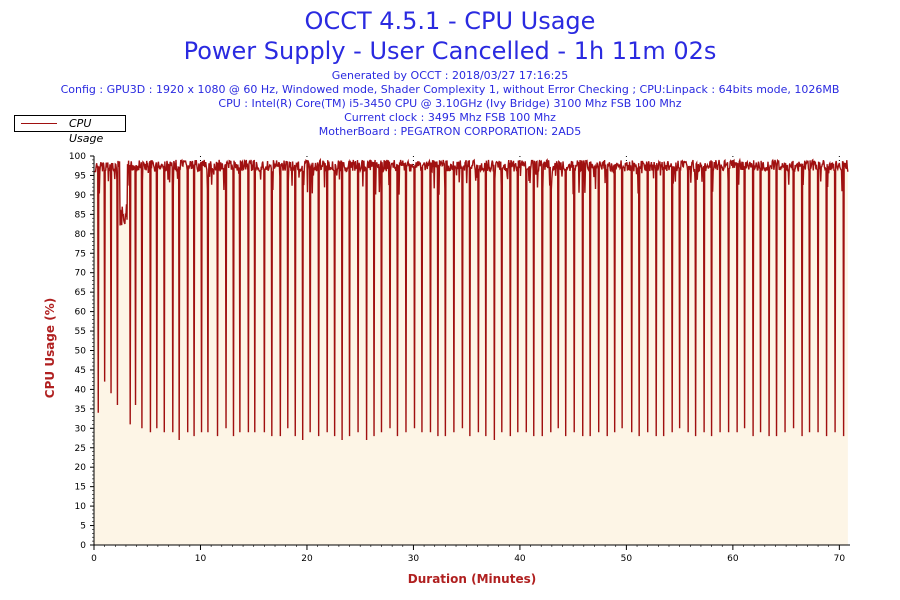 The image size is (900, 600). What do you see at coordinates (80, 176) in the screenshot?
I see `y-tick-label: 95` at bounding box center [80, 176].